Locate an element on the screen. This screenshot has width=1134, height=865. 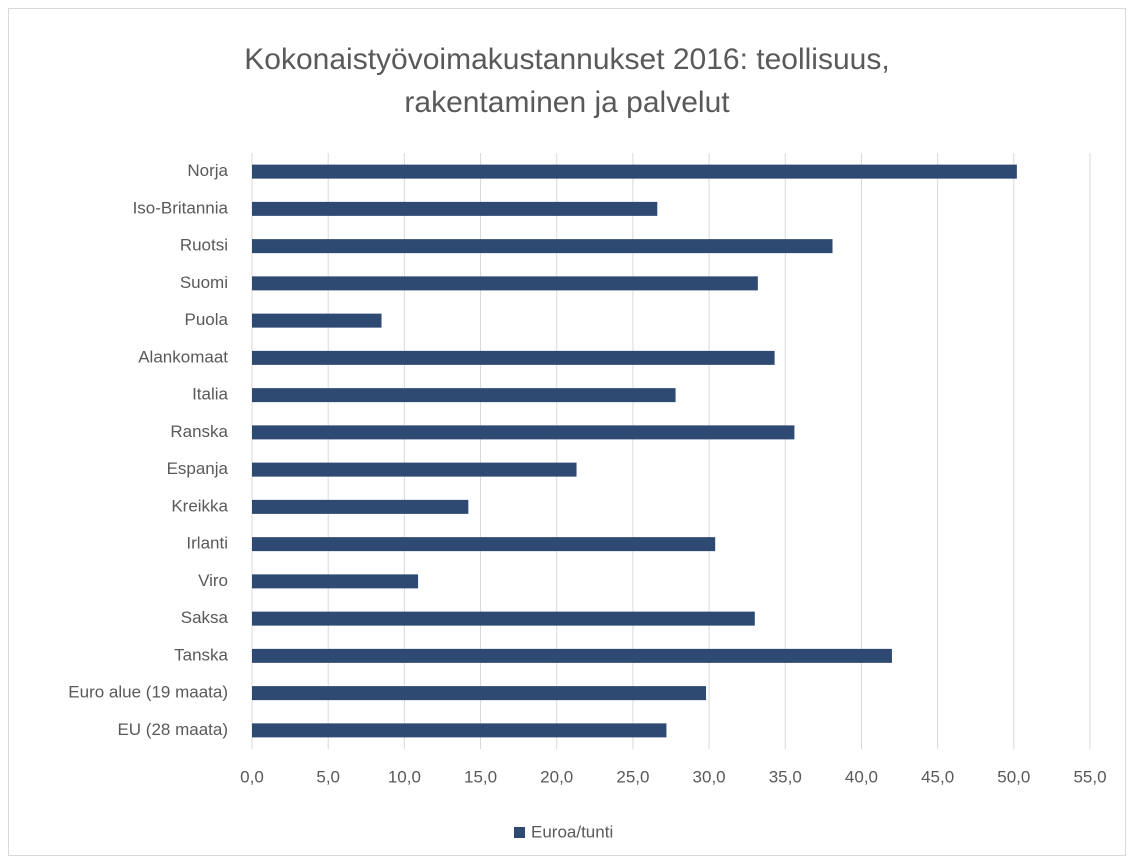
x-tick-label: 35,0 is located at coordinates (785, 776).